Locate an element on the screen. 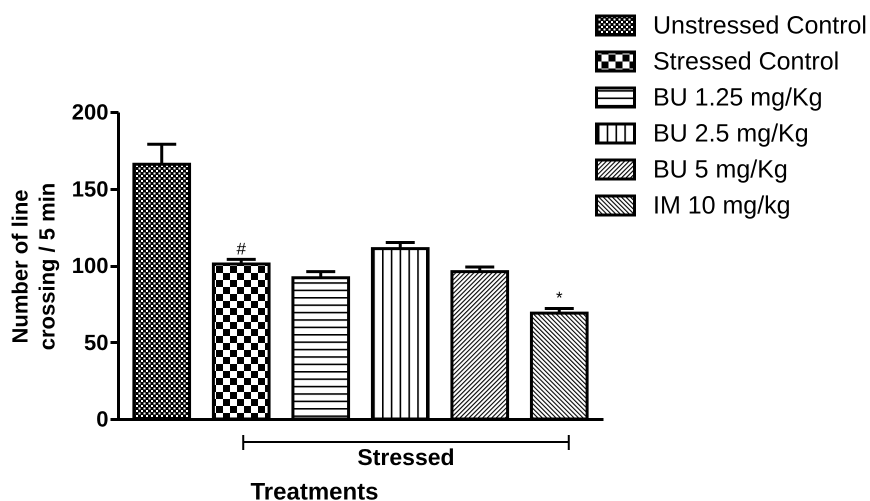  text: Stressed is located at coordinates (406, 457).